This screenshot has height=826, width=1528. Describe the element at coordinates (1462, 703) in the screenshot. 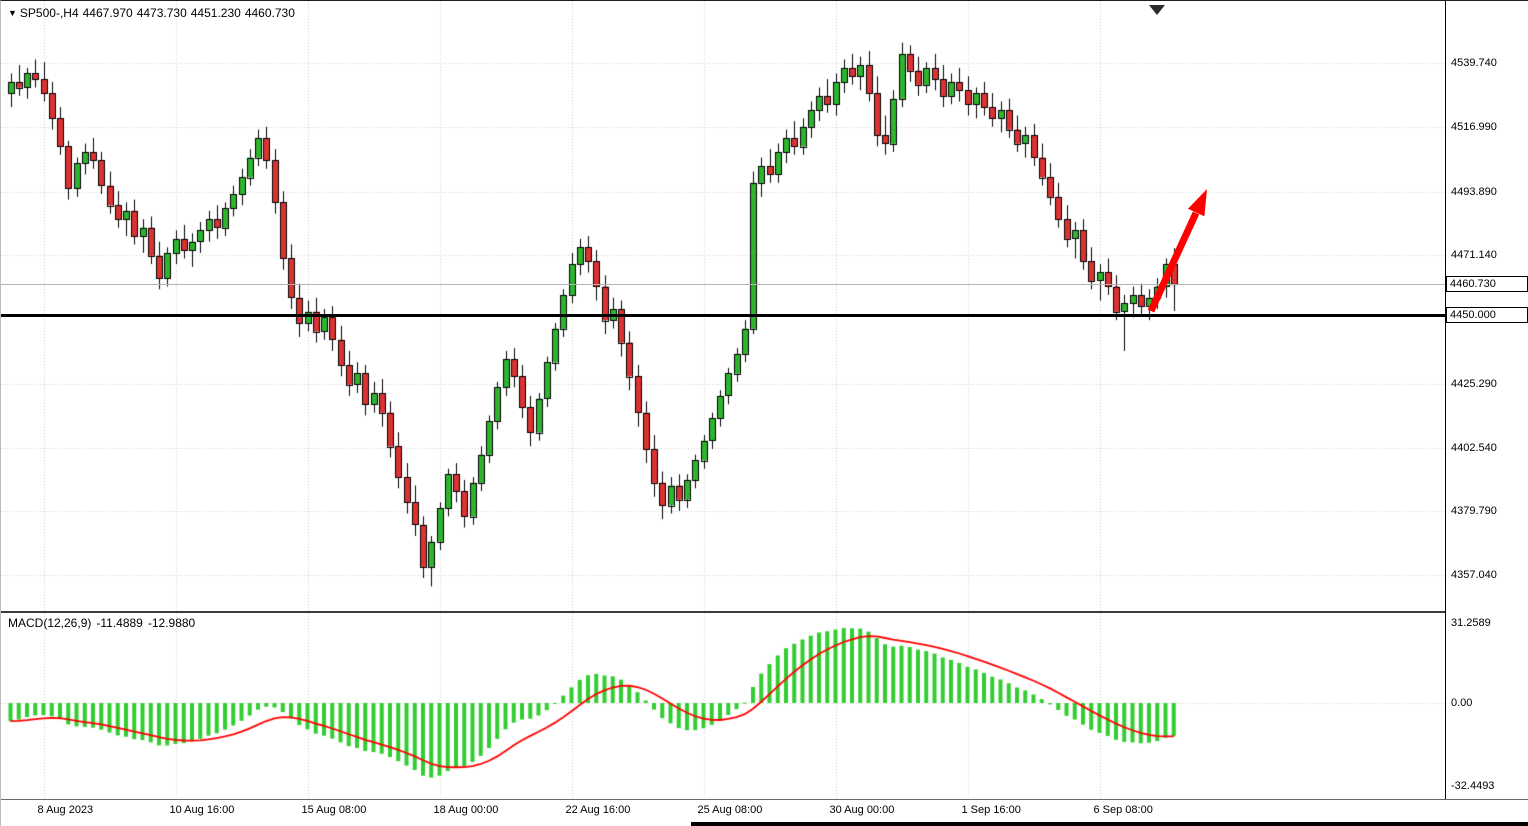

I see `macd-axis-label: 0.00` at that location.